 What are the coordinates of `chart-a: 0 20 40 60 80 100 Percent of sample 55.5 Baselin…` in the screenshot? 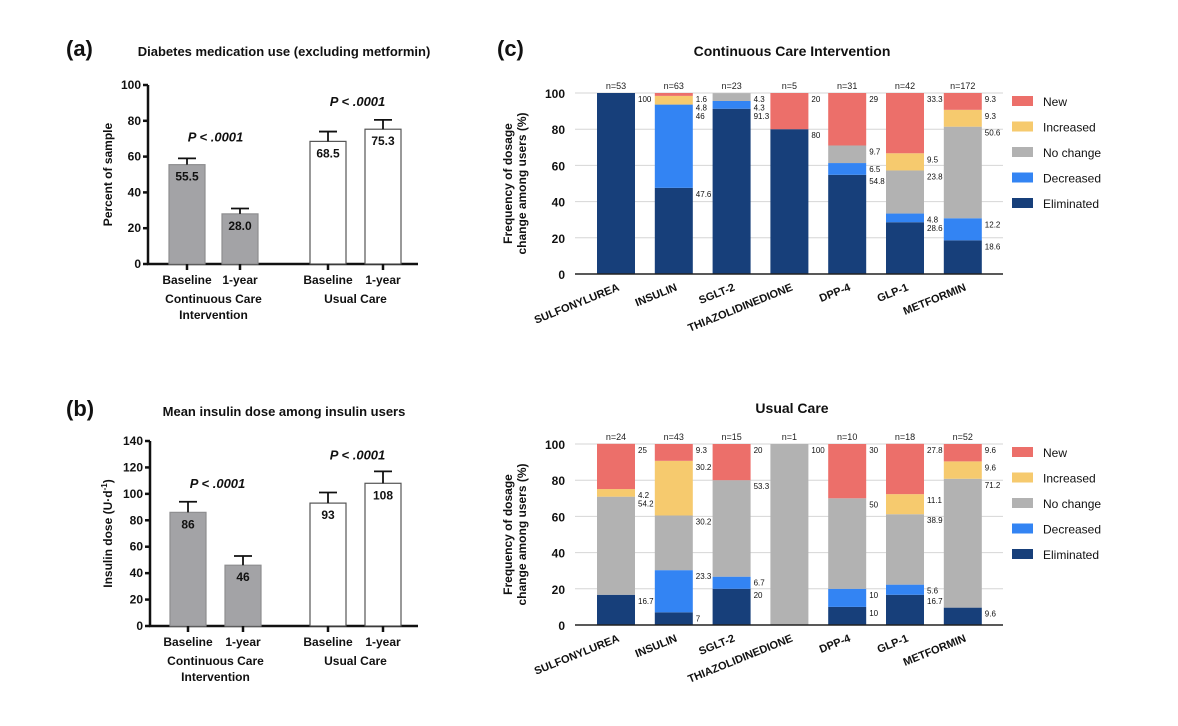 It's located at (259, 200).